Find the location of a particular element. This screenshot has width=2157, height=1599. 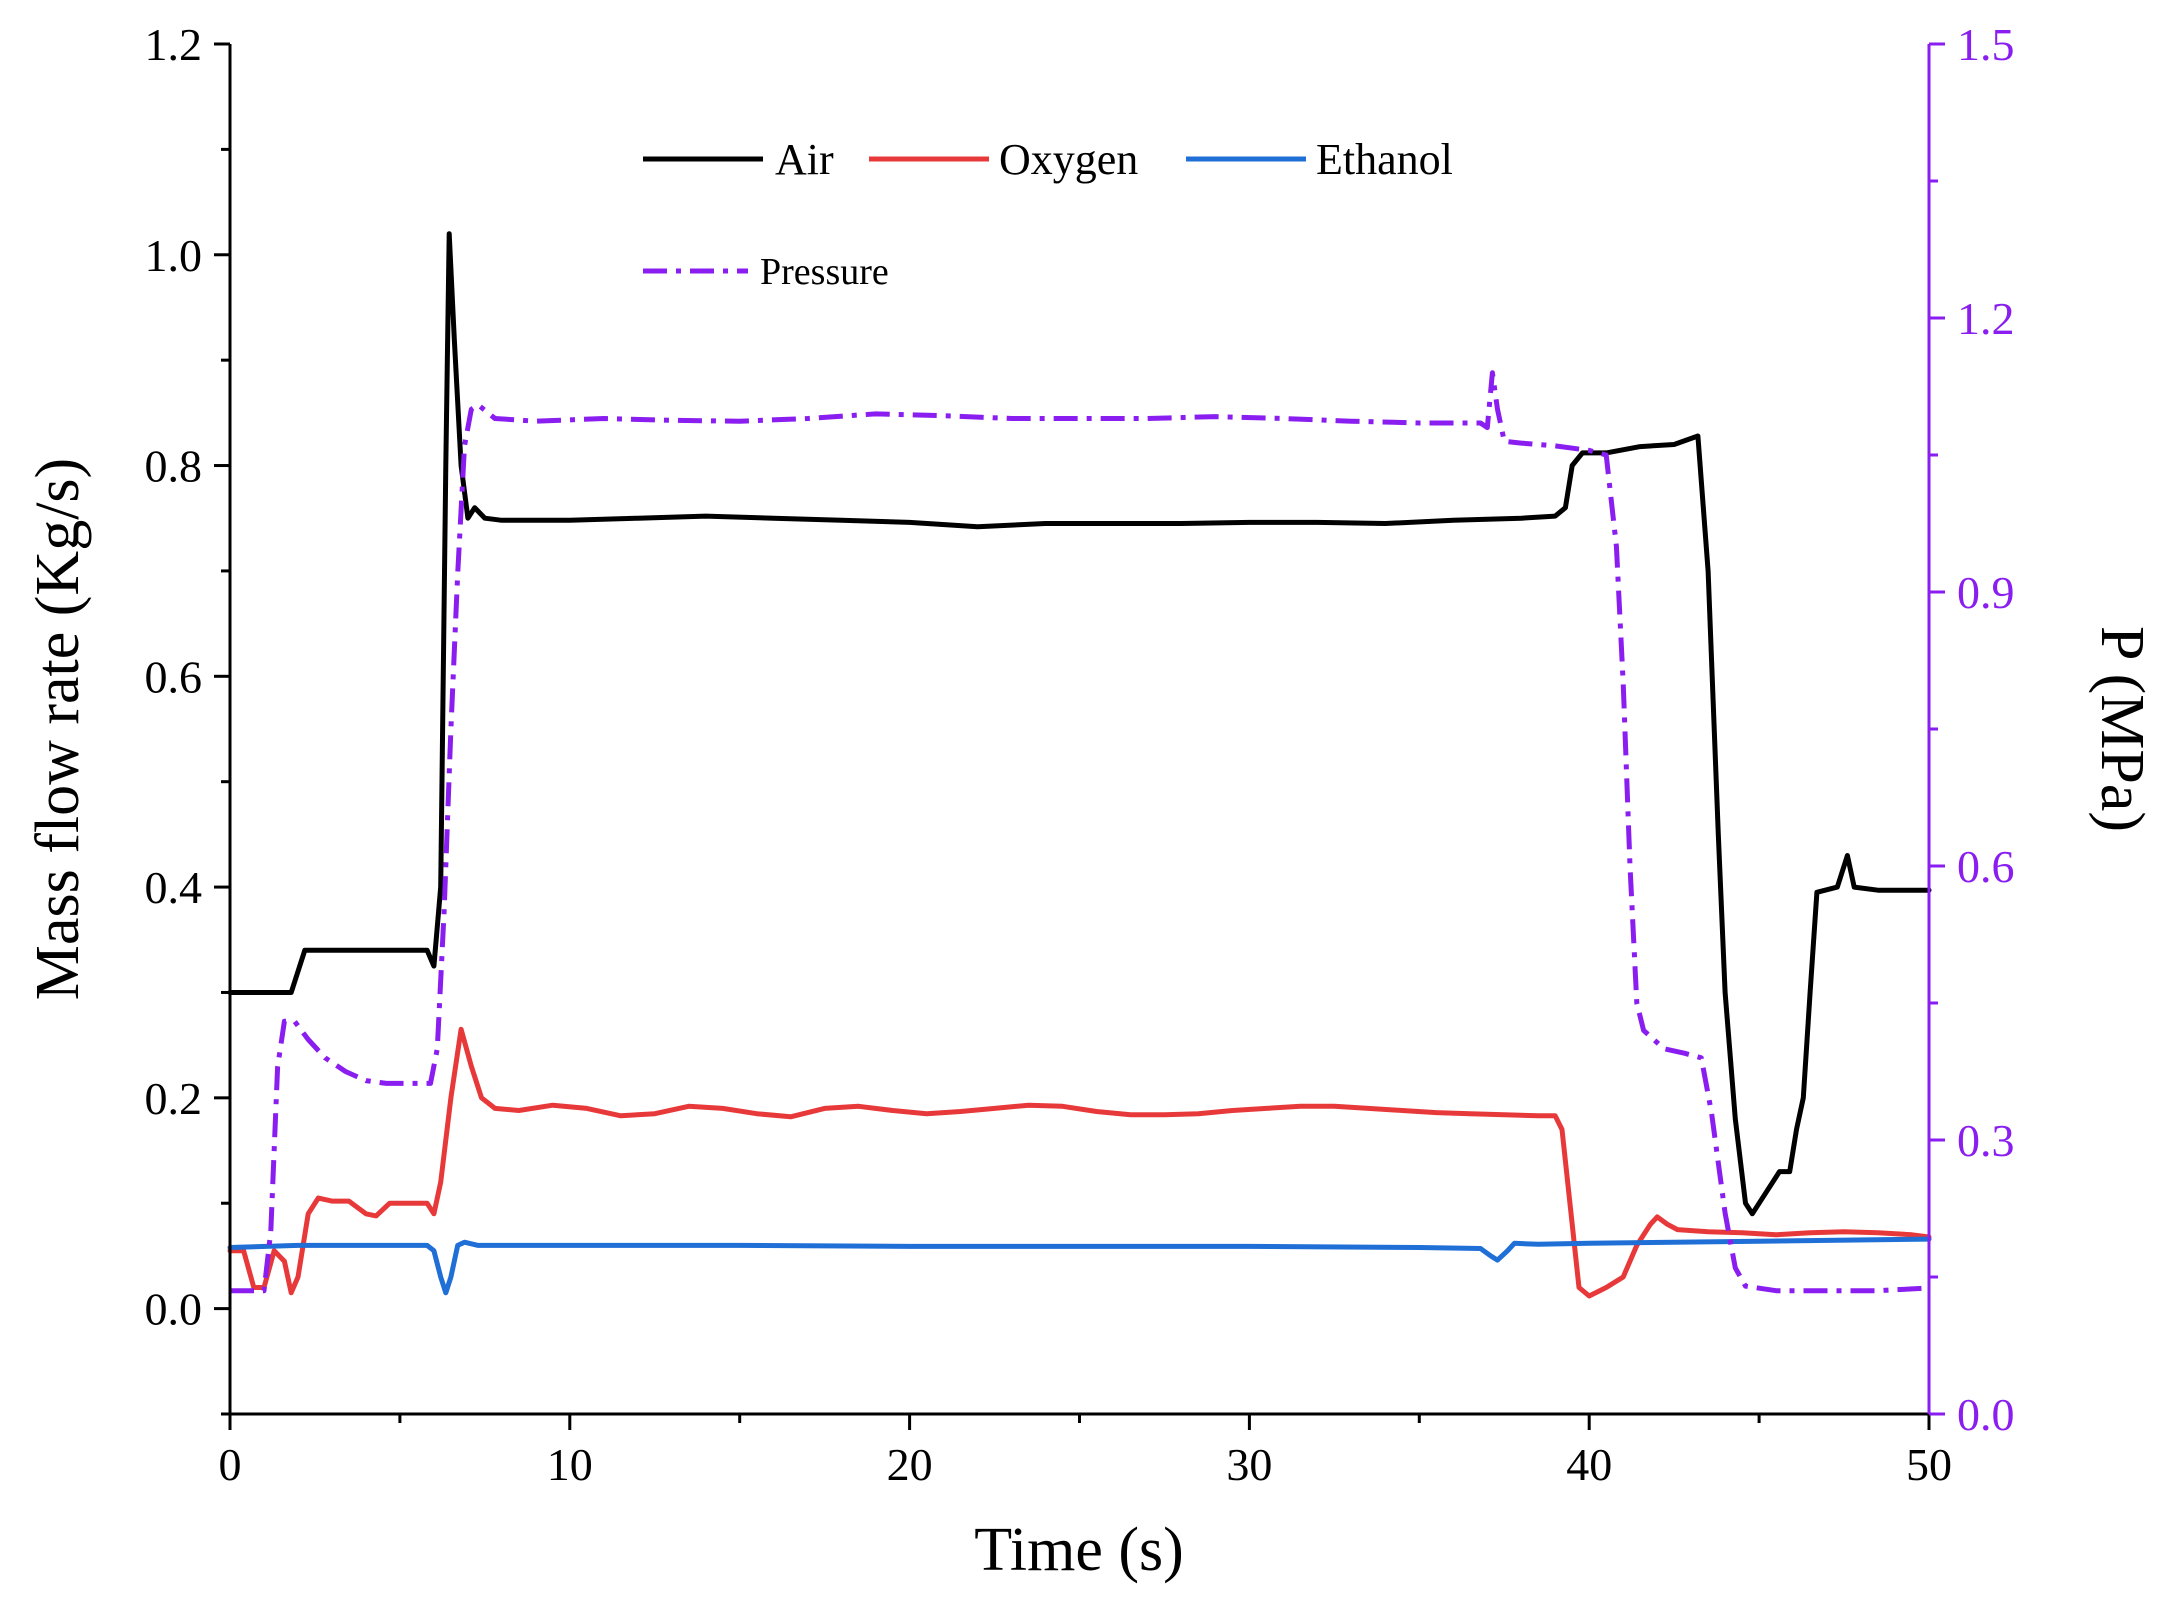

x-tick-label: 0 is located at coordinates (230, 1464).